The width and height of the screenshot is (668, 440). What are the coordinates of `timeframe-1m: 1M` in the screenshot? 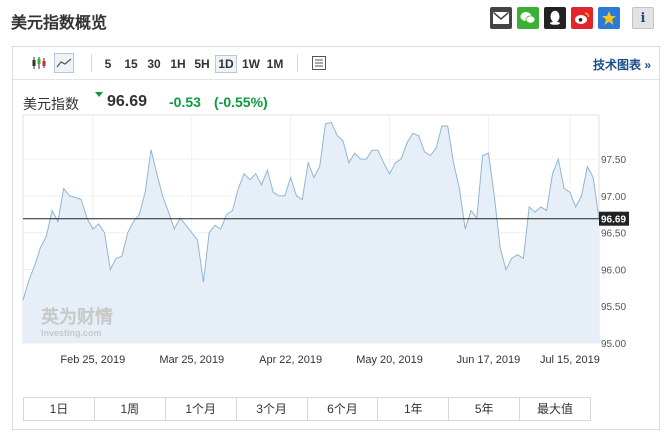 It's located at (275, 64).